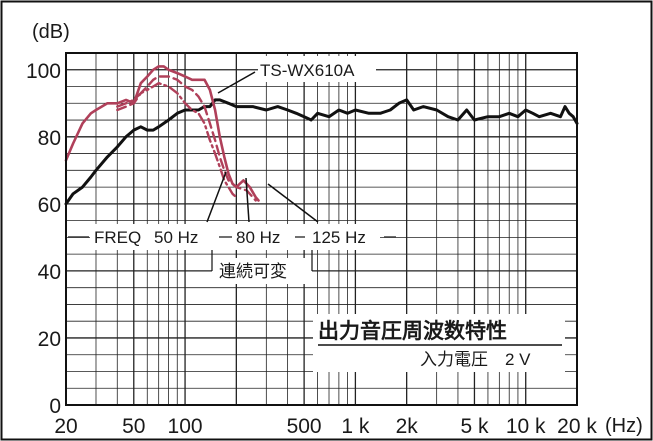 This screenshot has width=653, height=441. What do you see at coordinates (55, 406) in the screenshot?
I see `y-tick-label: 0` at bounding box center [55, 406].